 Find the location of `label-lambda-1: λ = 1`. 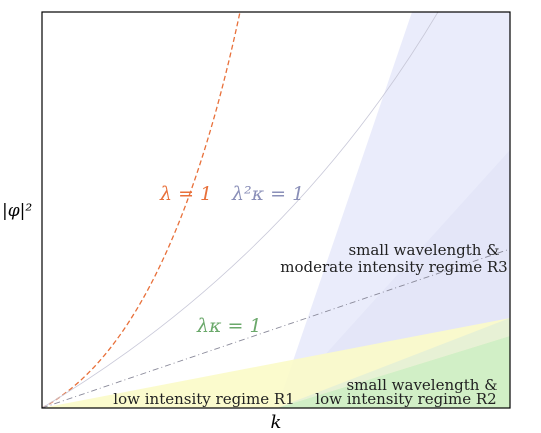

label-lambda-1: λ = 1 is located at coordinates (185, 194).